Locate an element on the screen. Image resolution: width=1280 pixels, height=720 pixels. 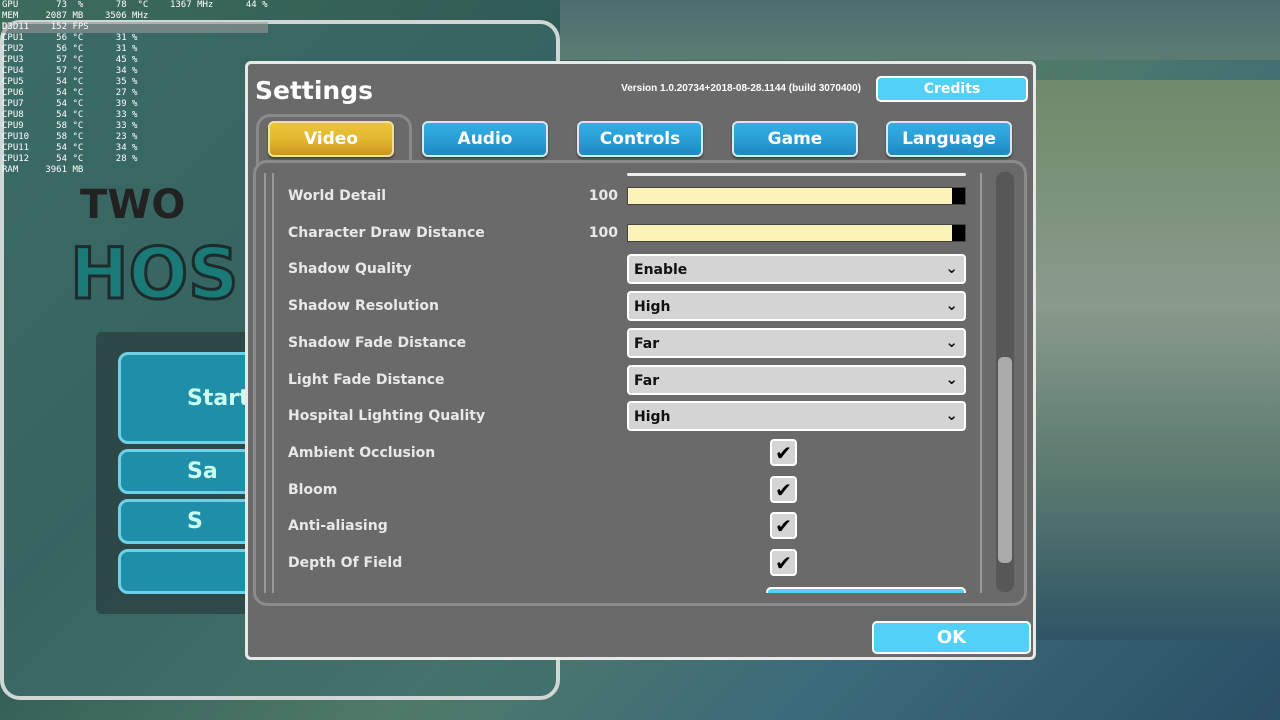
game-logo: TWO HOS is located at coordinates (155, 257).